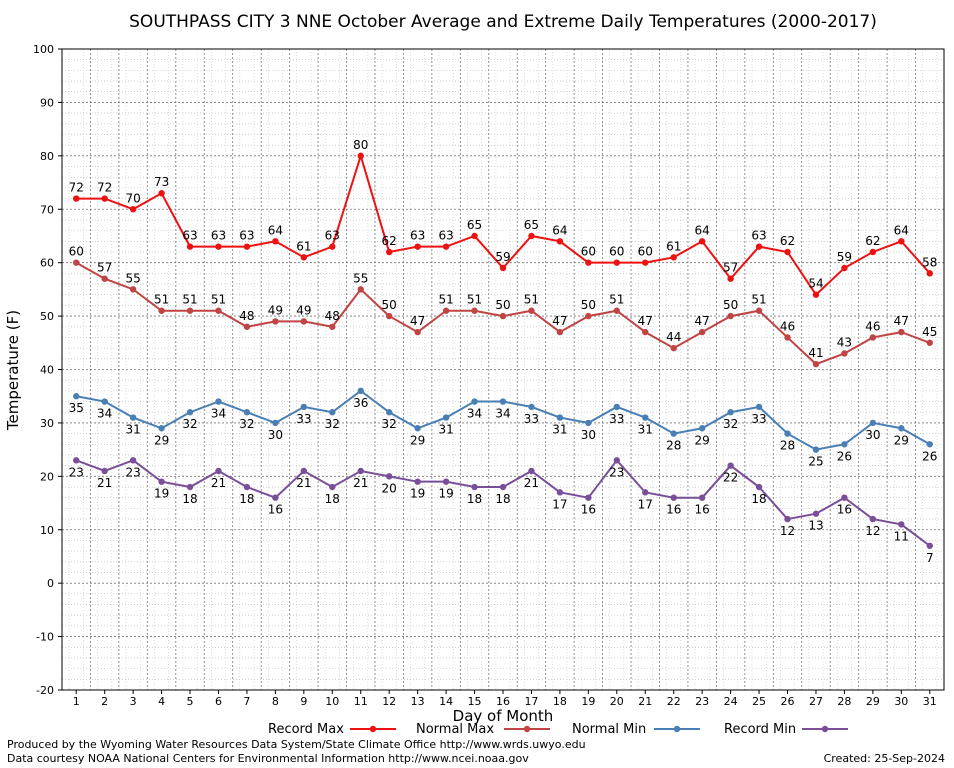 The width and height of the screenshot is (954, 768). I want to click on legend-entry-normal-max: Normal Max, so click(455, 729).